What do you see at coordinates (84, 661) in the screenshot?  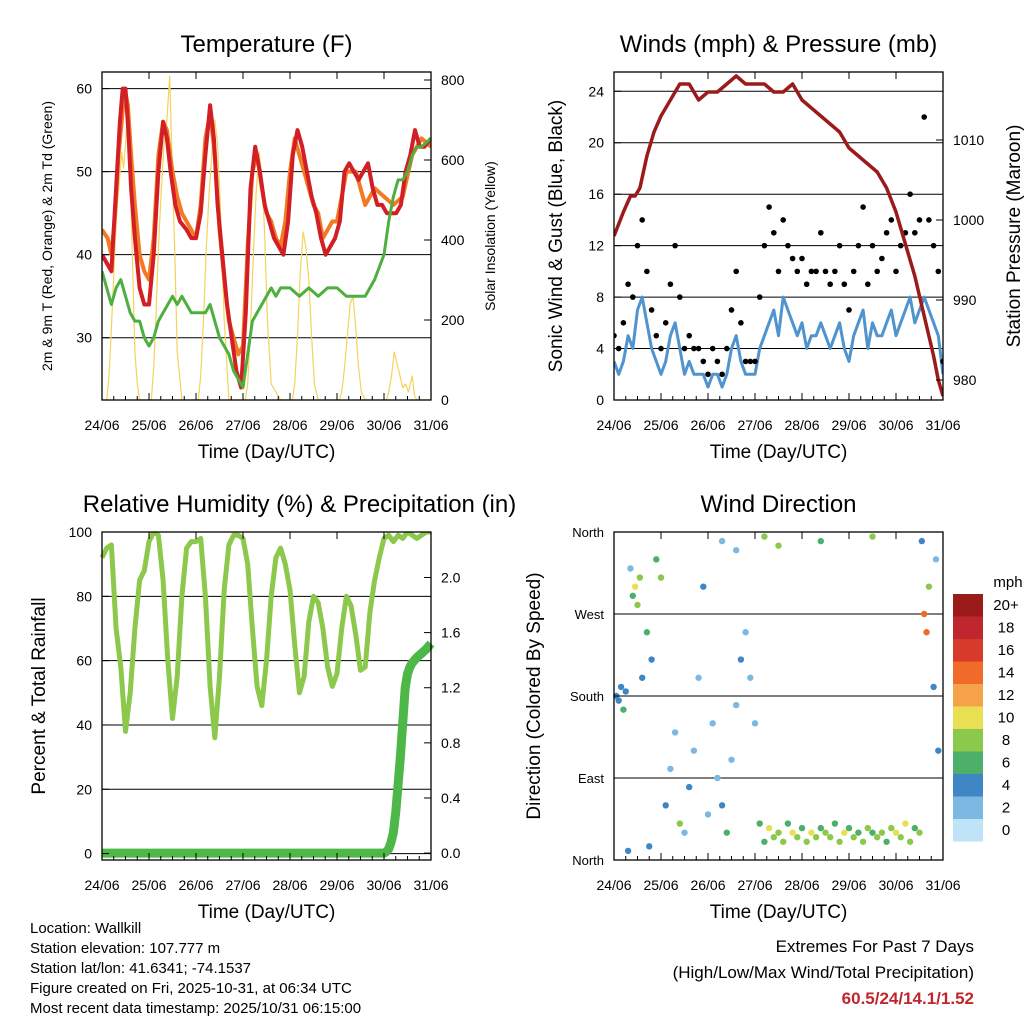 I see `y-tick-label: 60` at bounding box center [84, 661].